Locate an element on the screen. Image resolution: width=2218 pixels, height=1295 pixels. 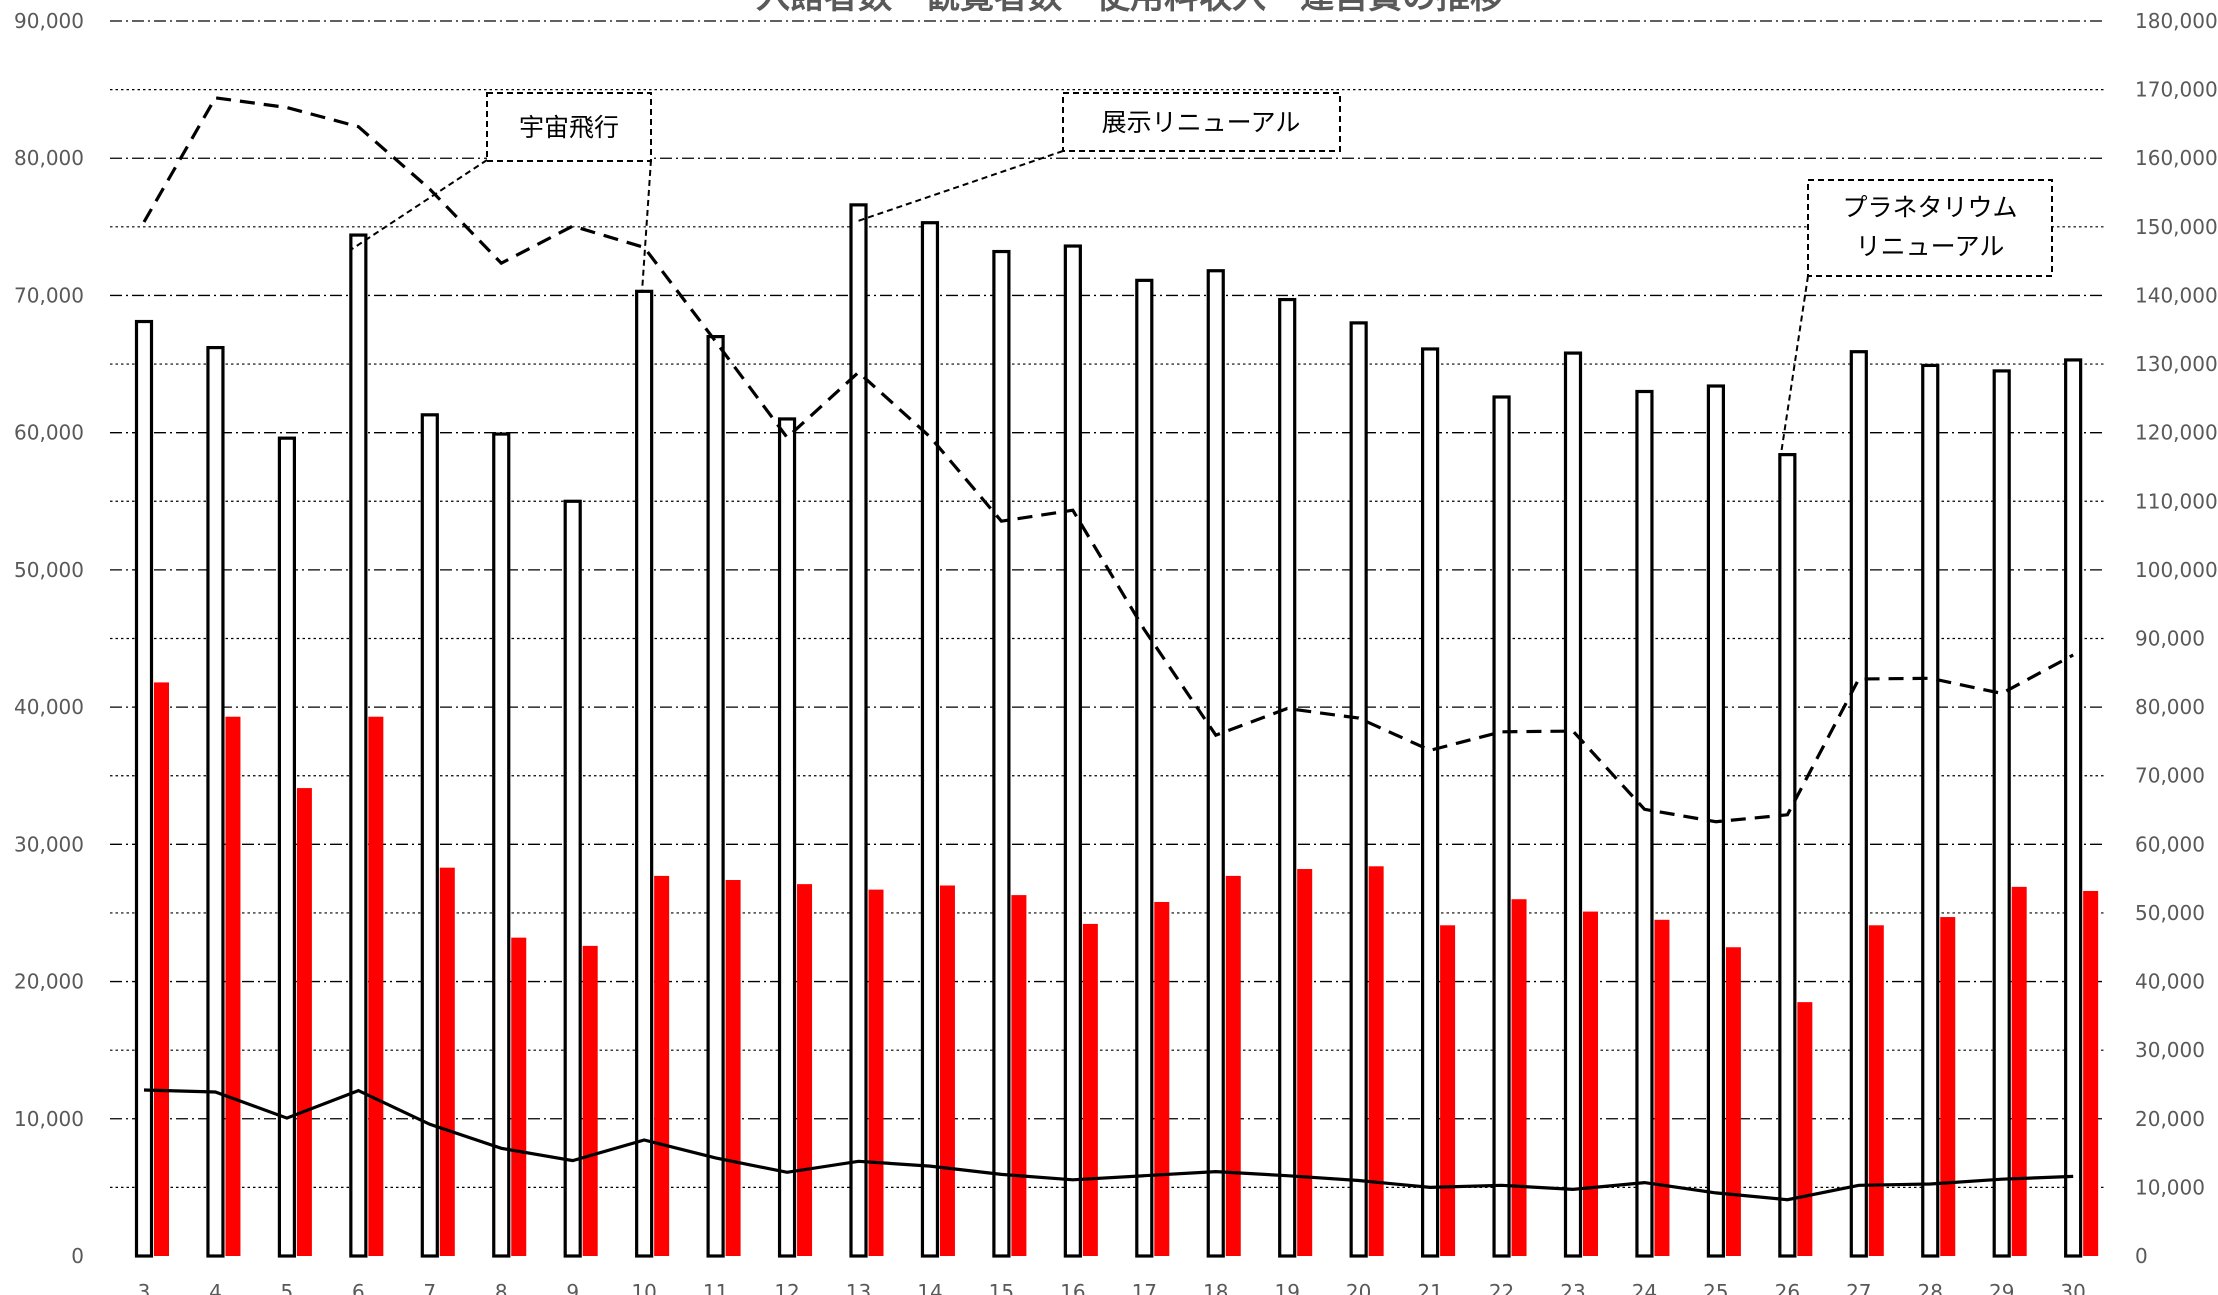
x-axis-tick-label: 18 is located at coordinates (1215, 1287).